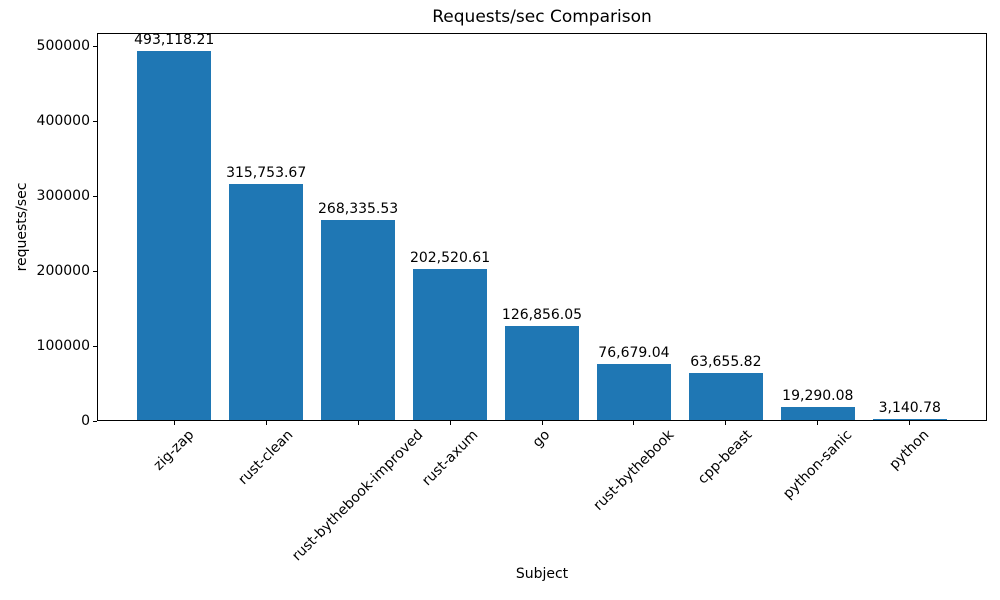 This screenshot has height=600, width=1000. What do you see at coordinates (266, 173) in the screenshot?
I see `bar-value-label: 315,753.67` at bounding box center [266, 173].